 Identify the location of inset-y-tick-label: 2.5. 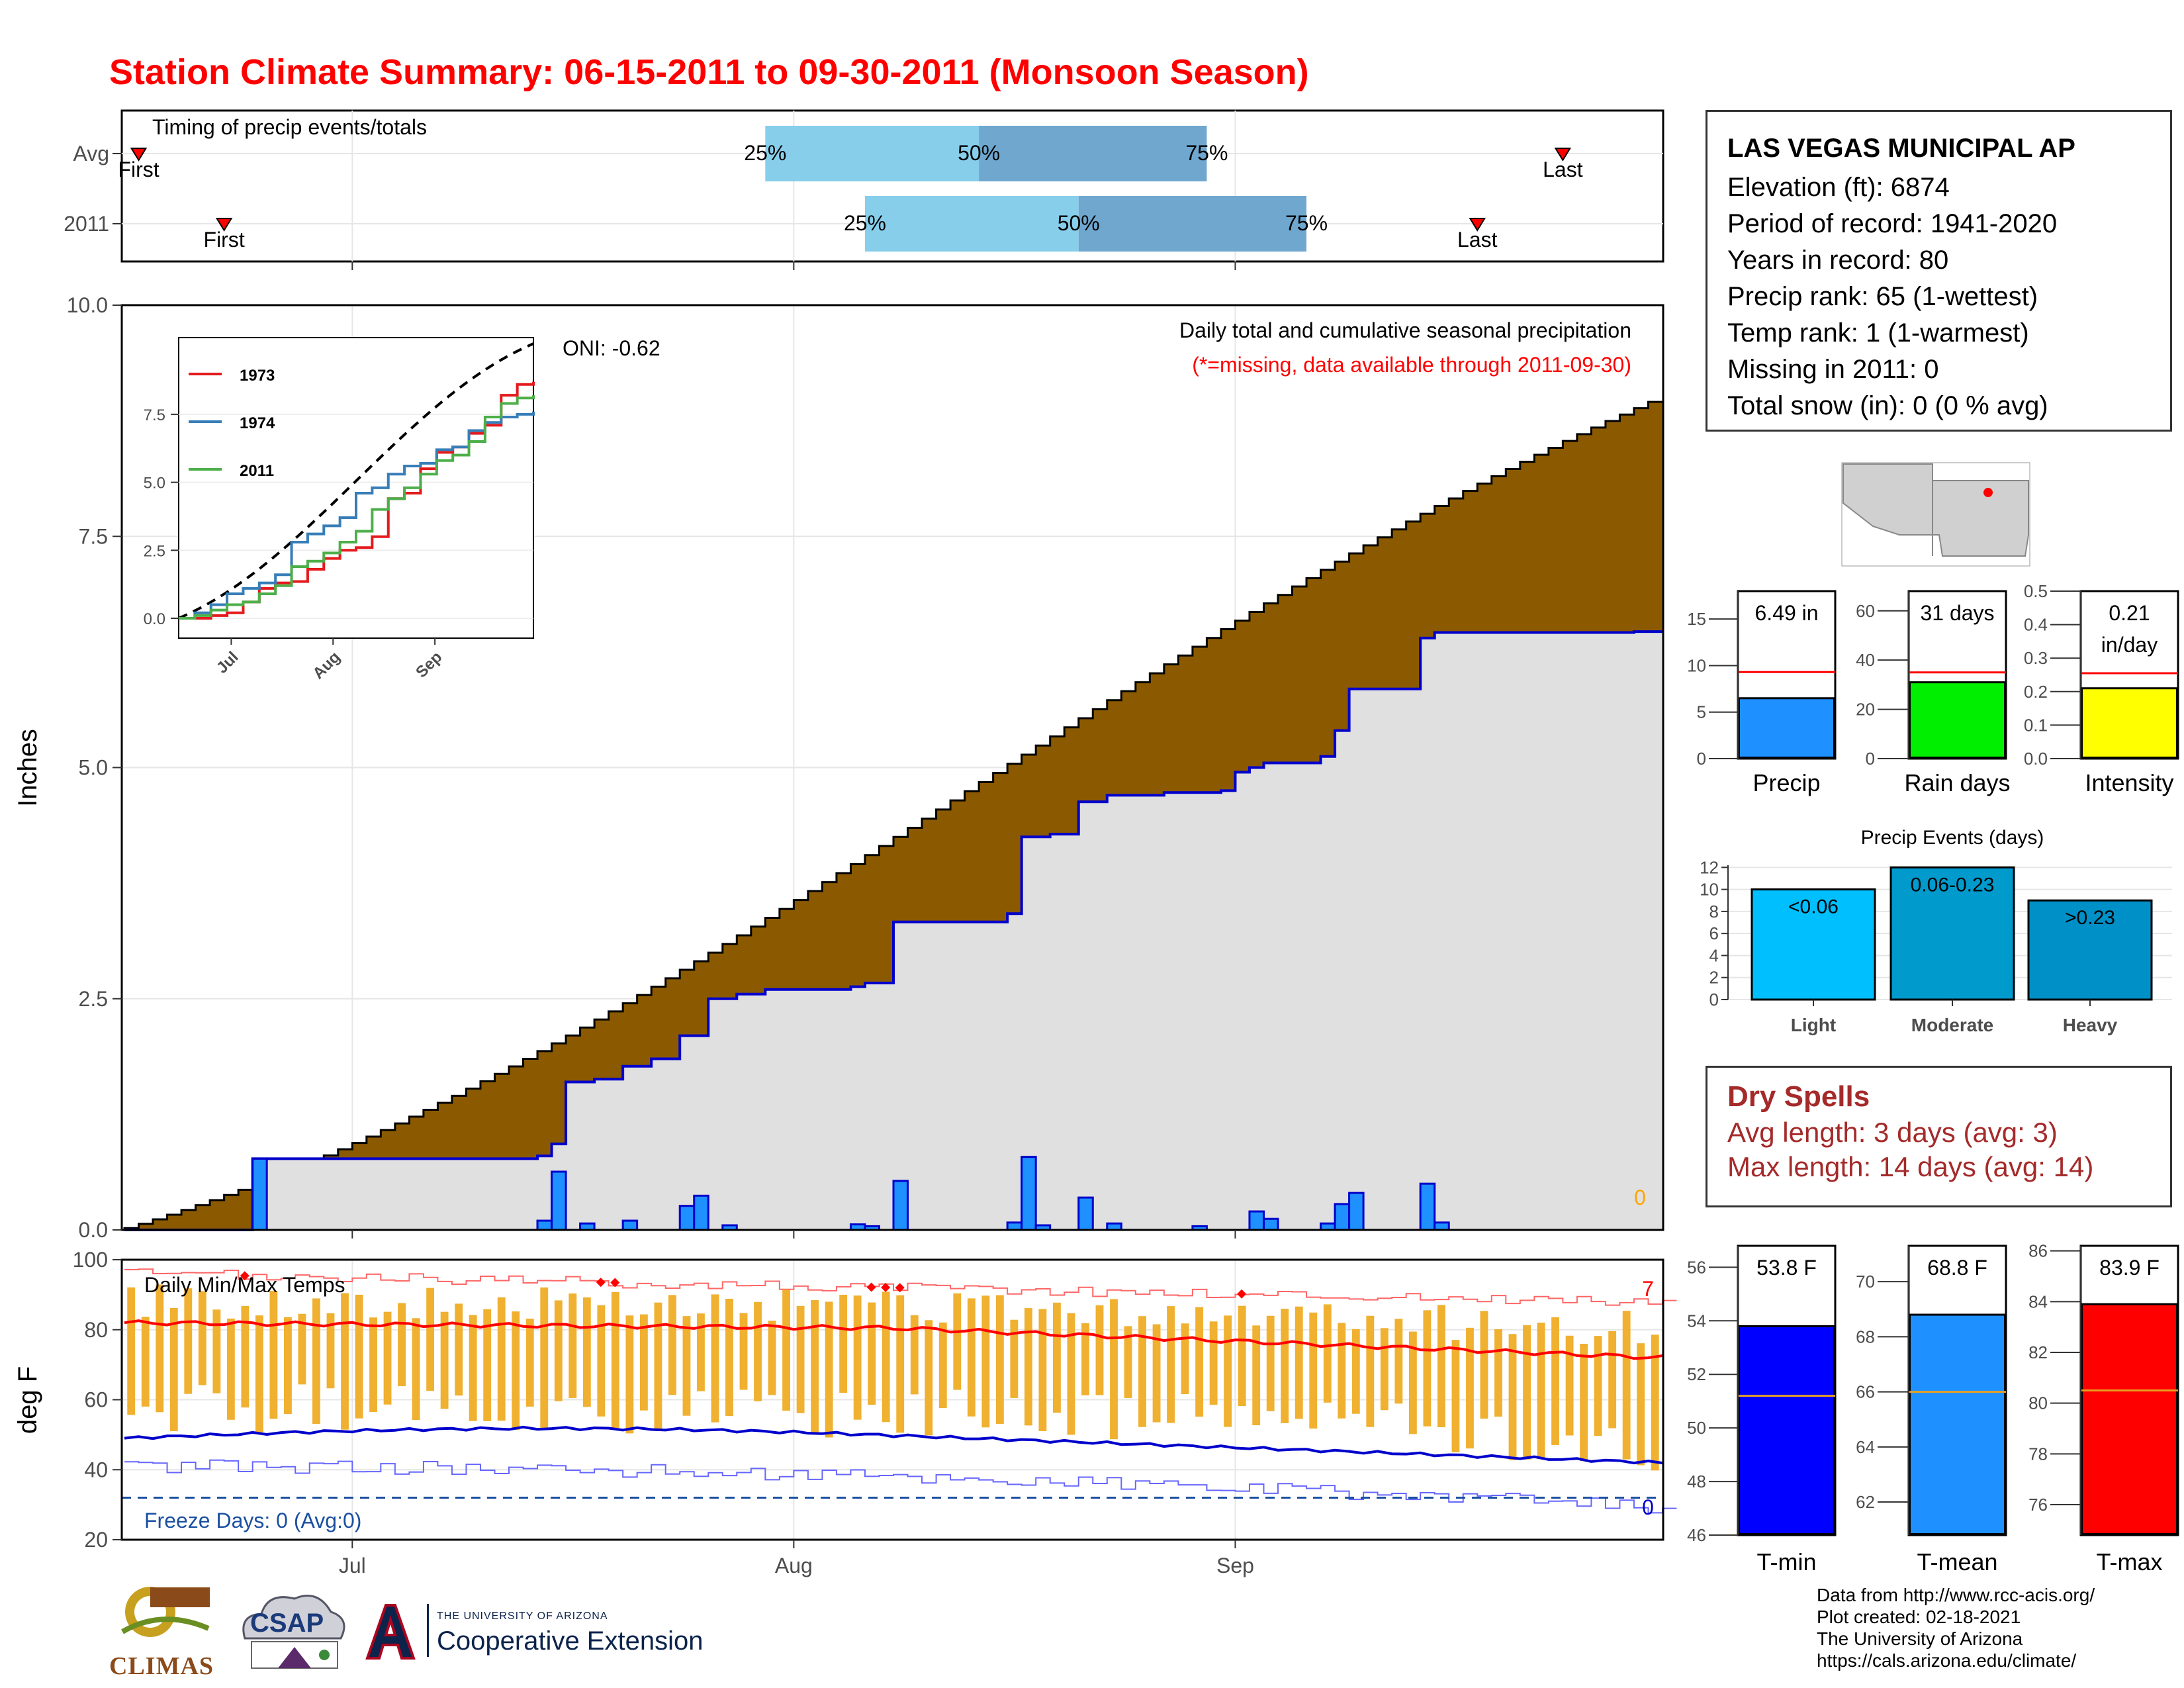
(154, 551).